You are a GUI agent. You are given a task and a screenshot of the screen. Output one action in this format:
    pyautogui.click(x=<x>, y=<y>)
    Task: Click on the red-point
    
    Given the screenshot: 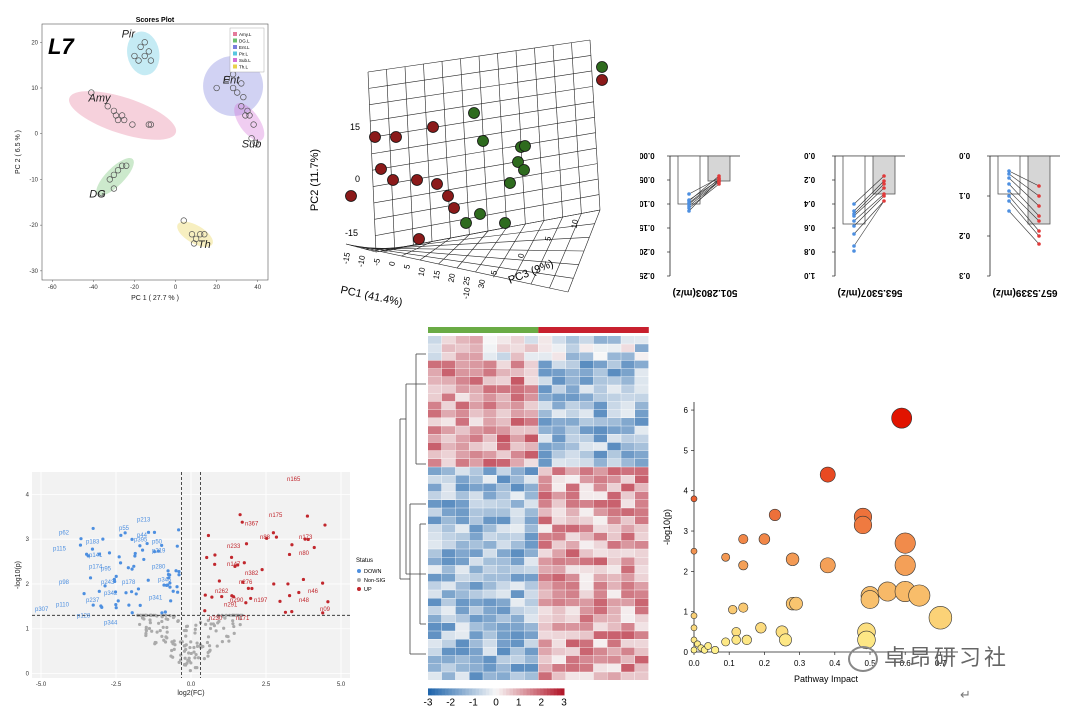 What is the action you would take?
    pyautogui.click(x=884, y=181)
    